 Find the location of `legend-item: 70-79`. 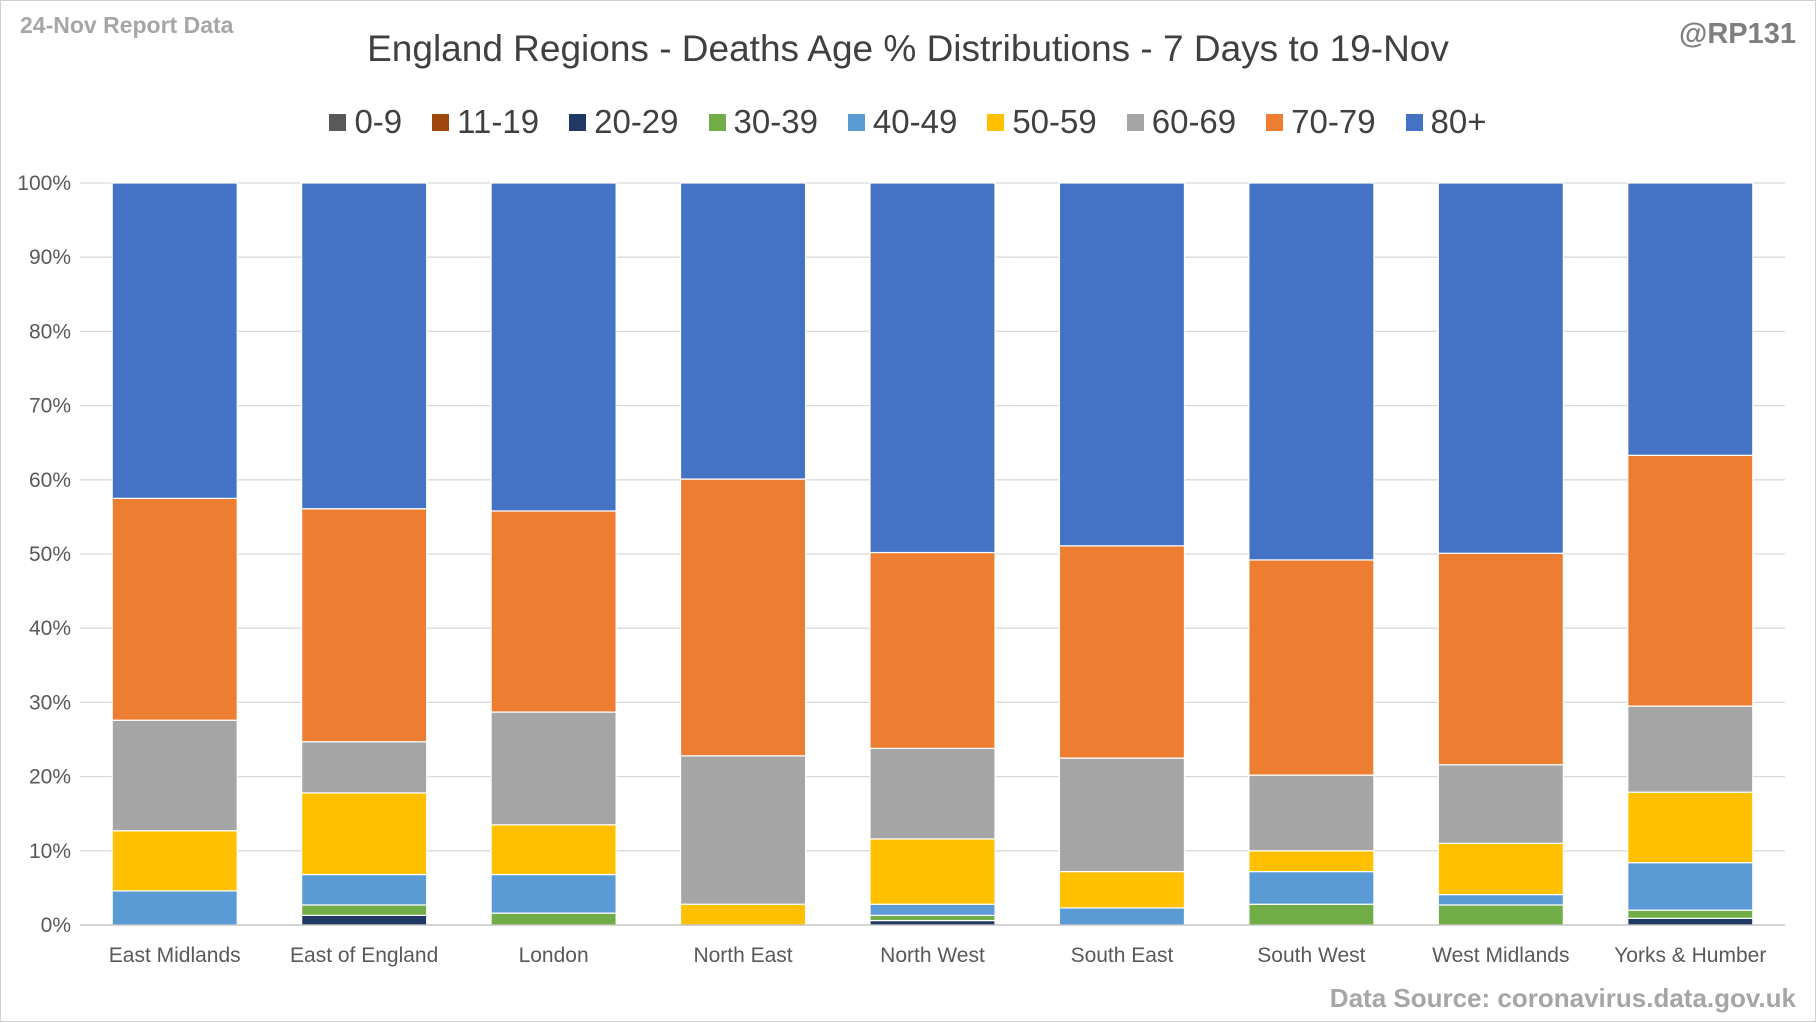

legend-item: 70-79 is located at coordinates (1321, 122).